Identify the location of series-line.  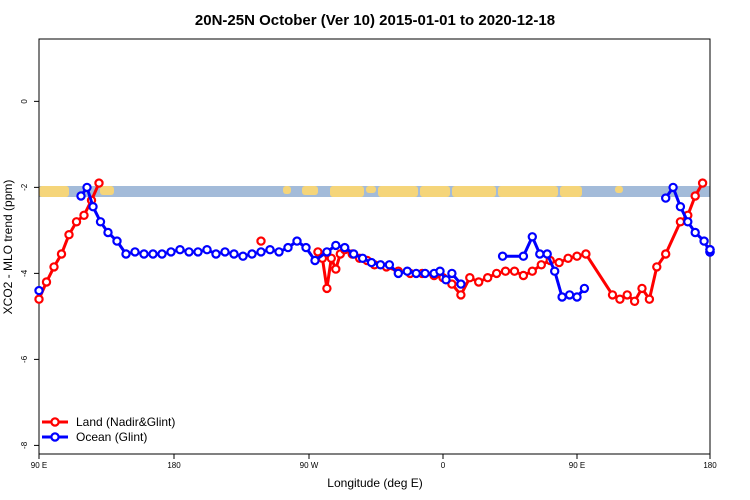
(510, 242).